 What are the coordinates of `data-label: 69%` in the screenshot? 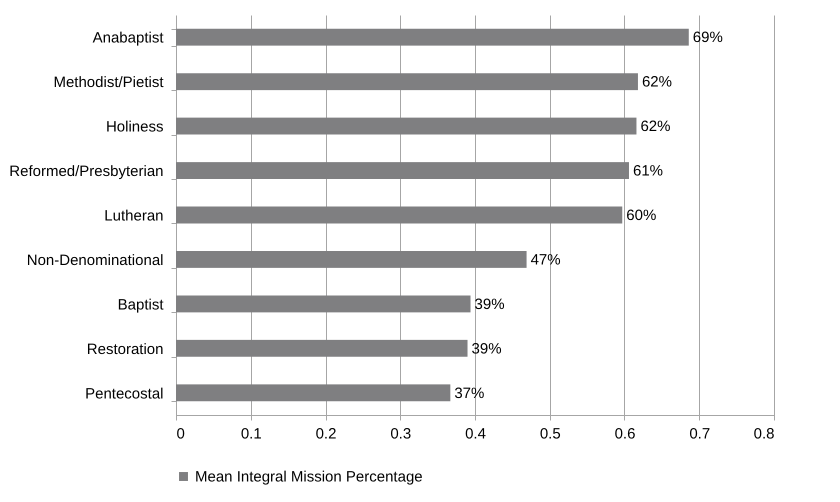 It's located at (707, 37).